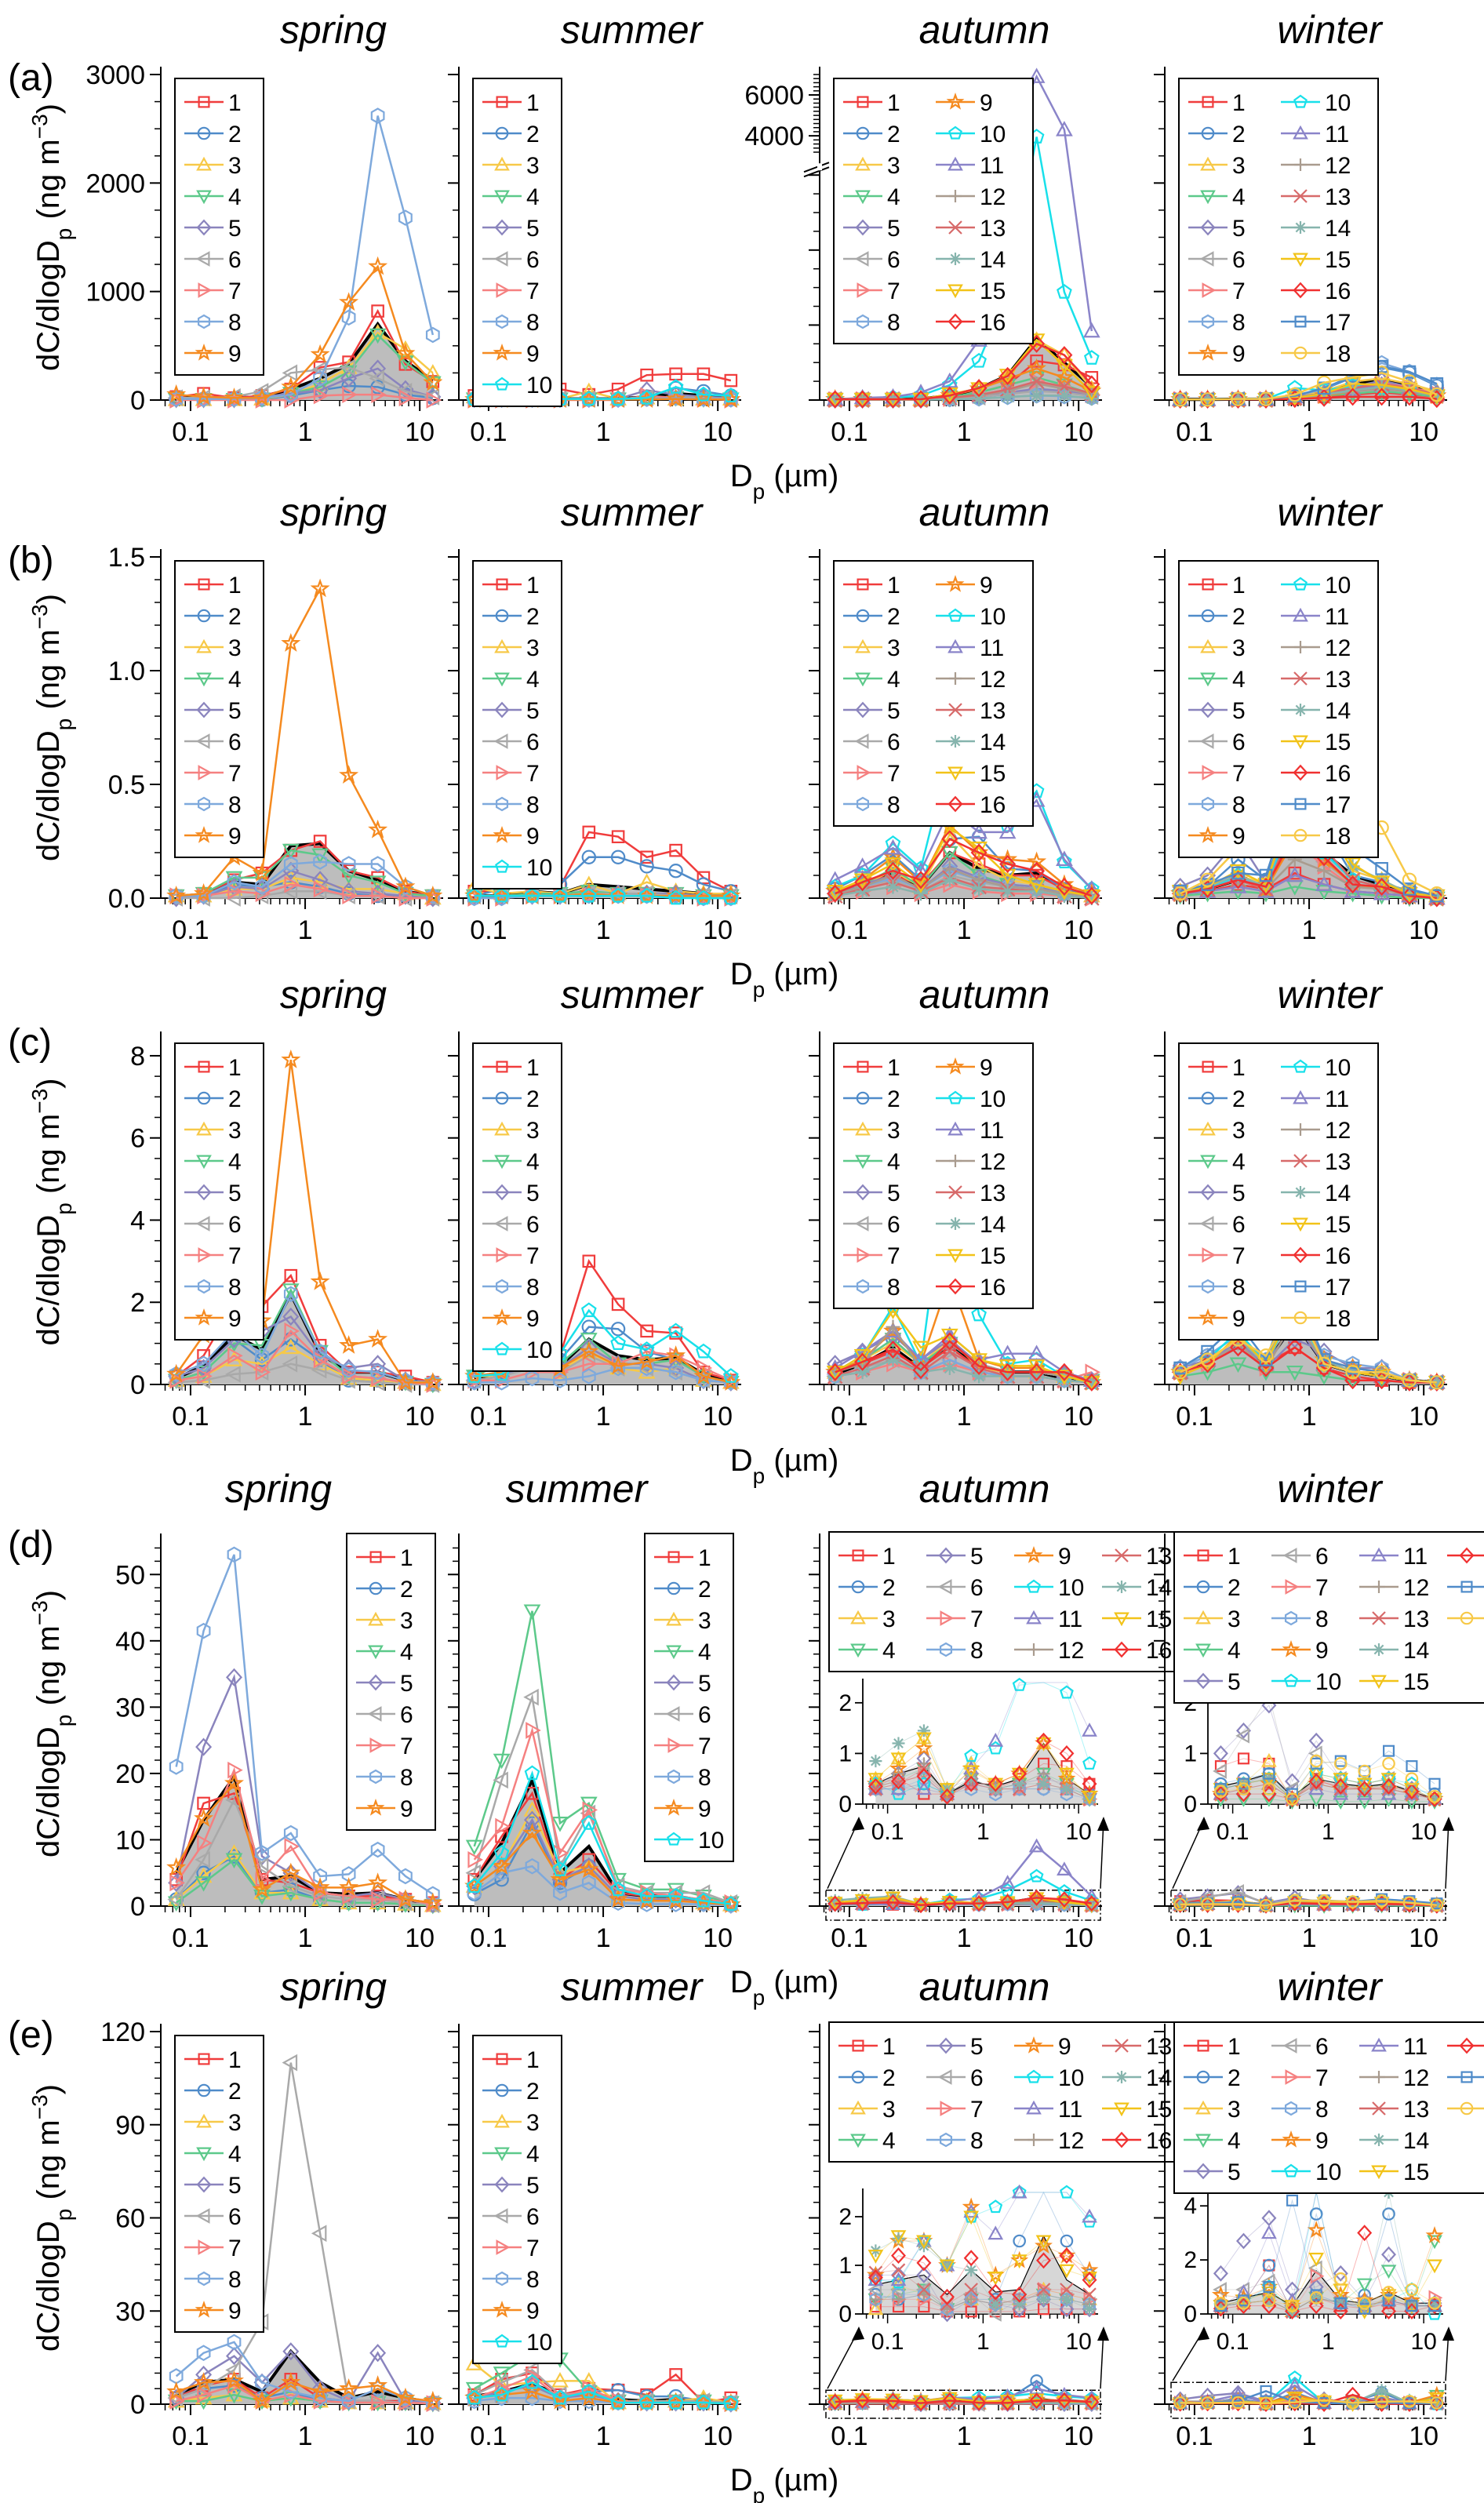 The image size is (1484, 2503). What do you see at coordinates (190, 432) in the screenshot?
I see `x-tick-label: 0.1` at bounding box center [190, 432].